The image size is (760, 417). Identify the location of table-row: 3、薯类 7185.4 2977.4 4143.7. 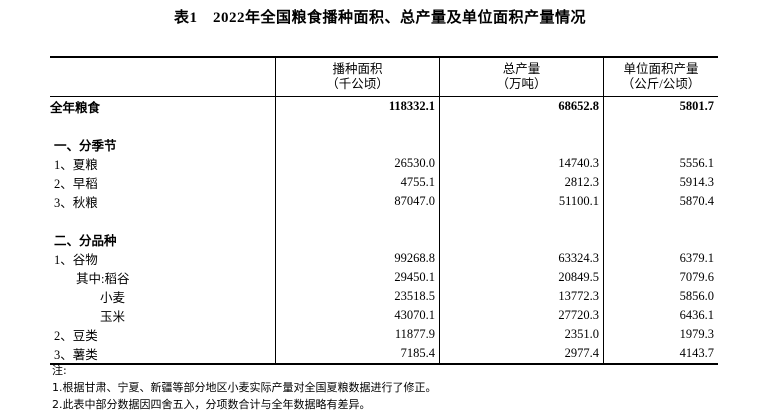
(384, 354).